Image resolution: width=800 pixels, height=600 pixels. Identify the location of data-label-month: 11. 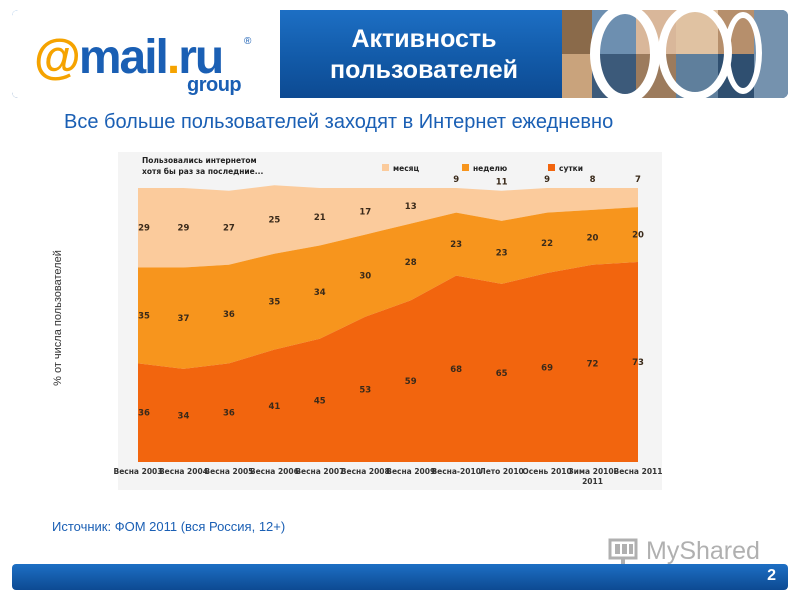
(502, 183).